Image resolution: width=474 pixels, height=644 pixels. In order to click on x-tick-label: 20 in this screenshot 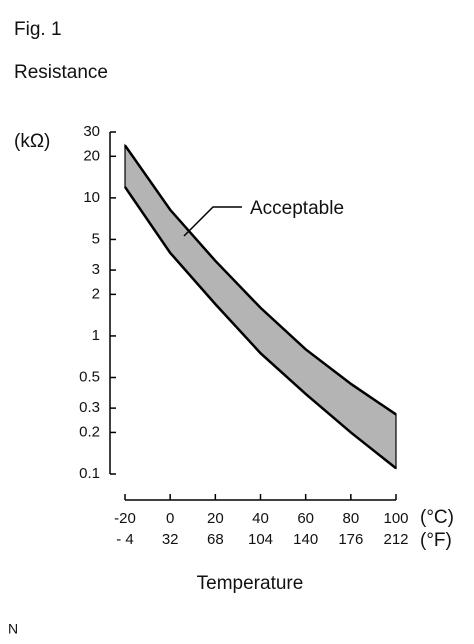, I will do `click(215, 518)`.